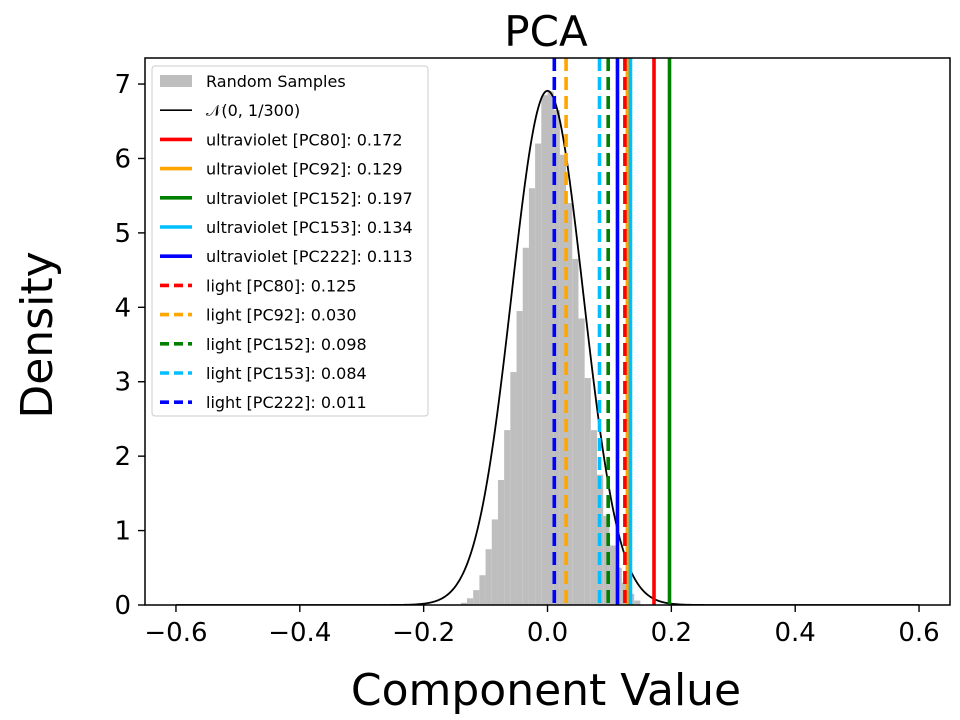  I want to click on legend-label: light [PC92]: 0.030, so click(281, 315).